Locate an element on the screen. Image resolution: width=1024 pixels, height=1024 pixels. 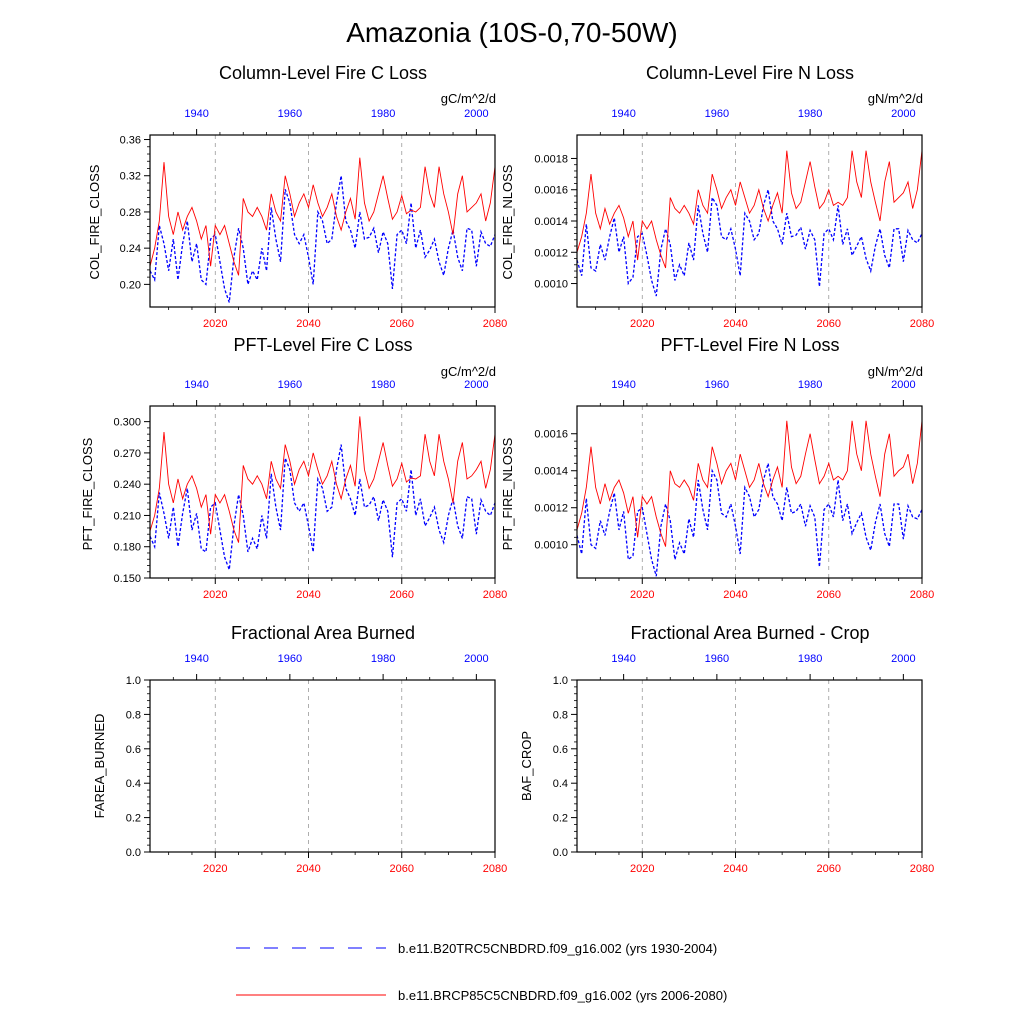
panel-title: Fractional Area Burned - Crop is located at coordinates (749, 633).